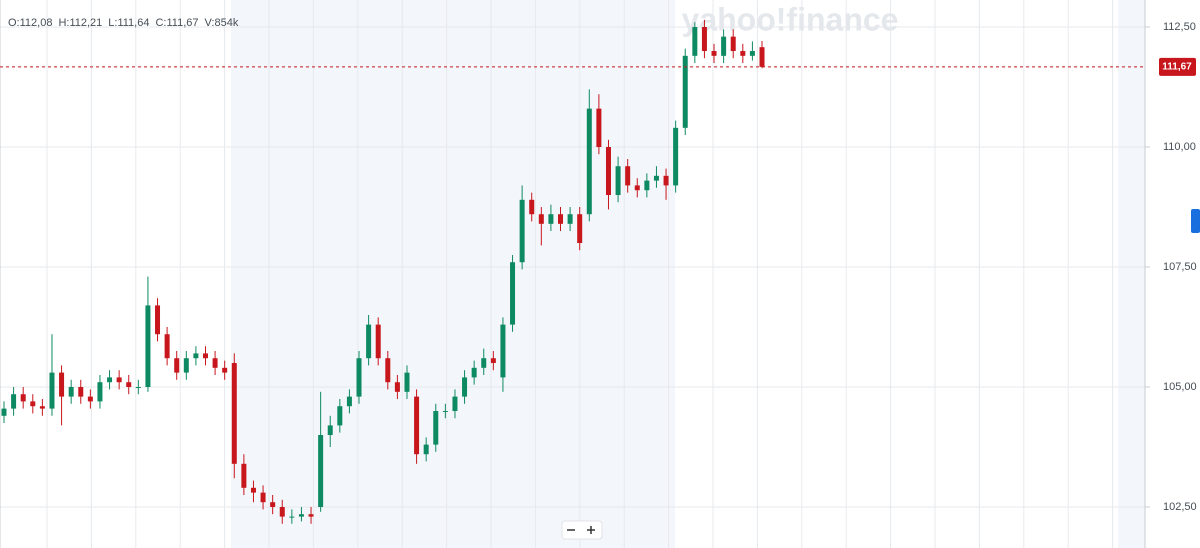 The image size is (1200, 548). I want to click on y-tick-label: 107,50, so click(1180, 267).